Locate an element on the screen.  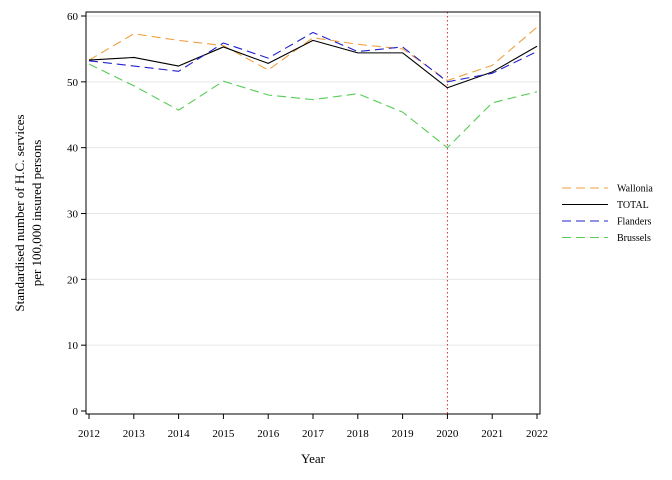
x-tick-label-2021: 2021 is located at coordinates (492, 434).